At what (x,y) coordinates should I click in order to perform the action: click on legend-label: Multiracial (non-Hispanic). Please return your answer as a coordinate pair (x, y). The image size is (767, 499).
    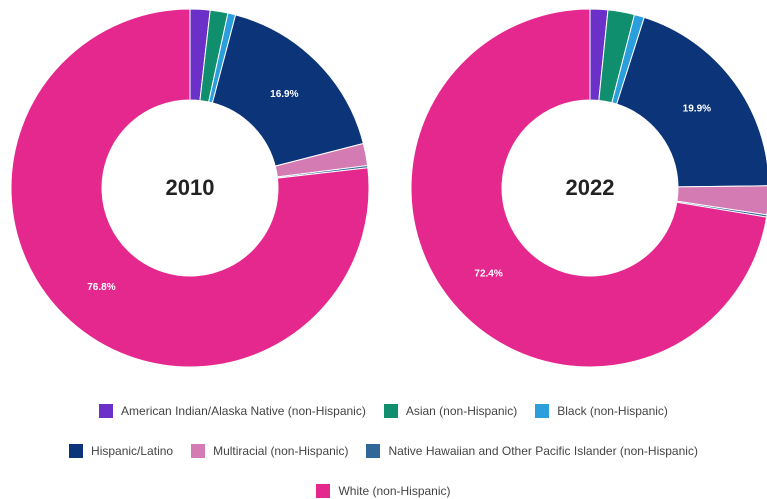
    Looking at the image, I should click on (281, 451).